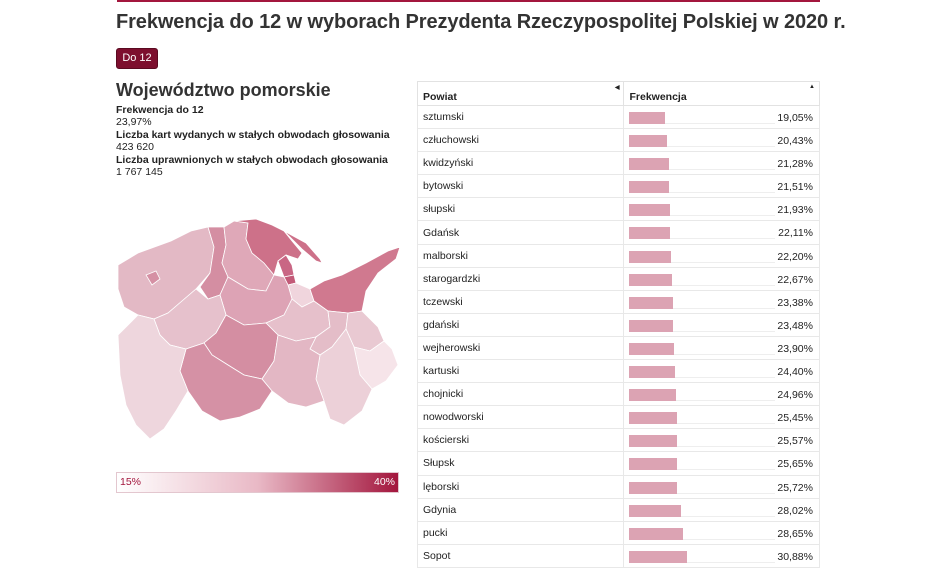 This screenshot has width=940, height=576. What do you see at coordinates (153, 278) in the screenshot?
I see `map-county-slupsk` at bounding box center [153, 278].